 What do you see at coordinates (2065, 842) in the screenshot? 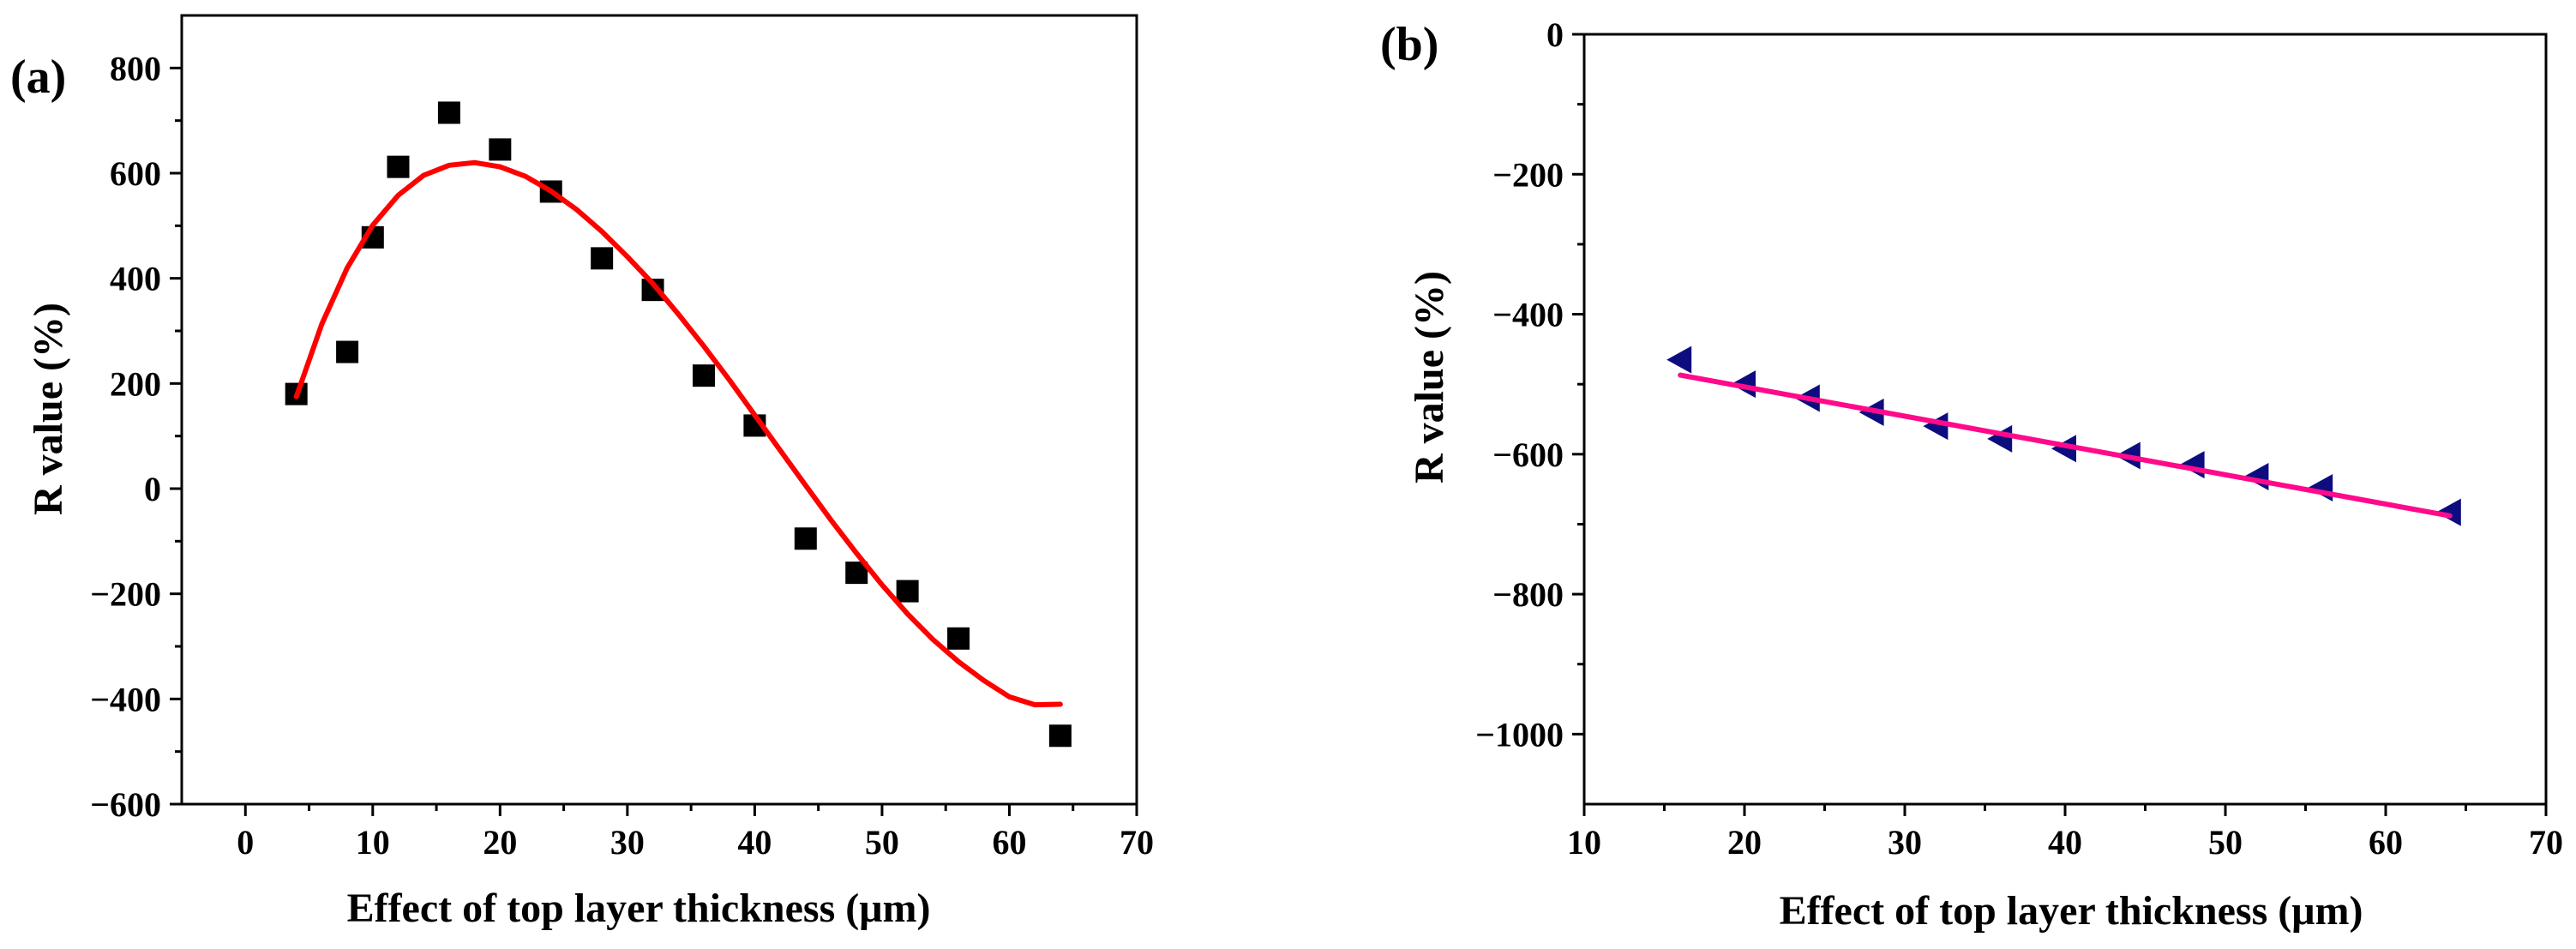
I see `panel-b-x-tick-label: 40` at bounding box center [2065, 842].